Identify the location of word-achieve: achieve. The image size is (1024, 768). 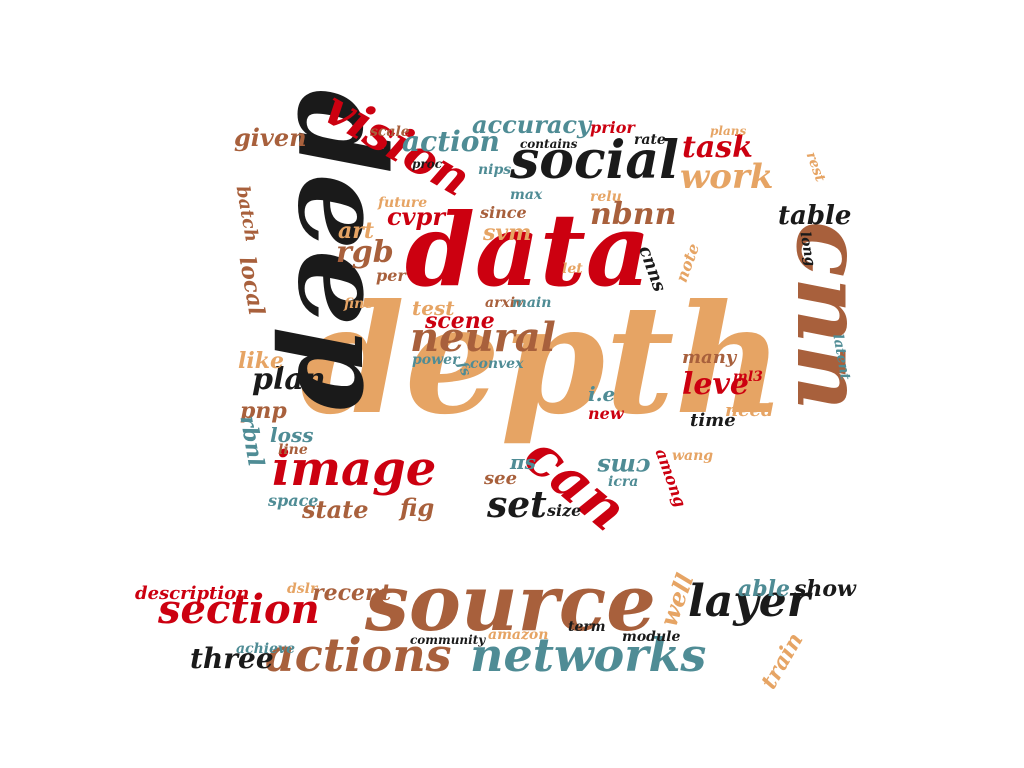
(266, 649).